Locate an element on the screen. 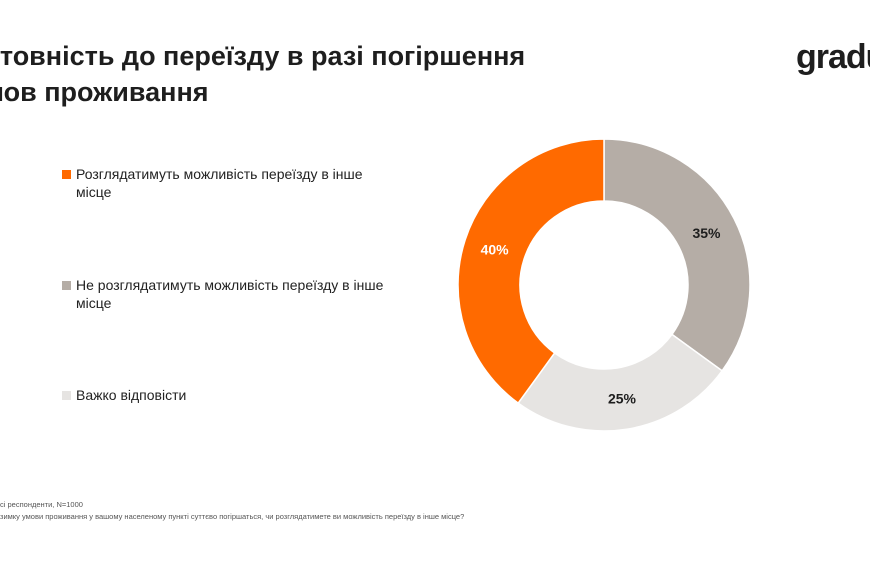 This screenshot has height=570, width=870. donut-slice-not-consider-moving is located at coordinates (677, 255).